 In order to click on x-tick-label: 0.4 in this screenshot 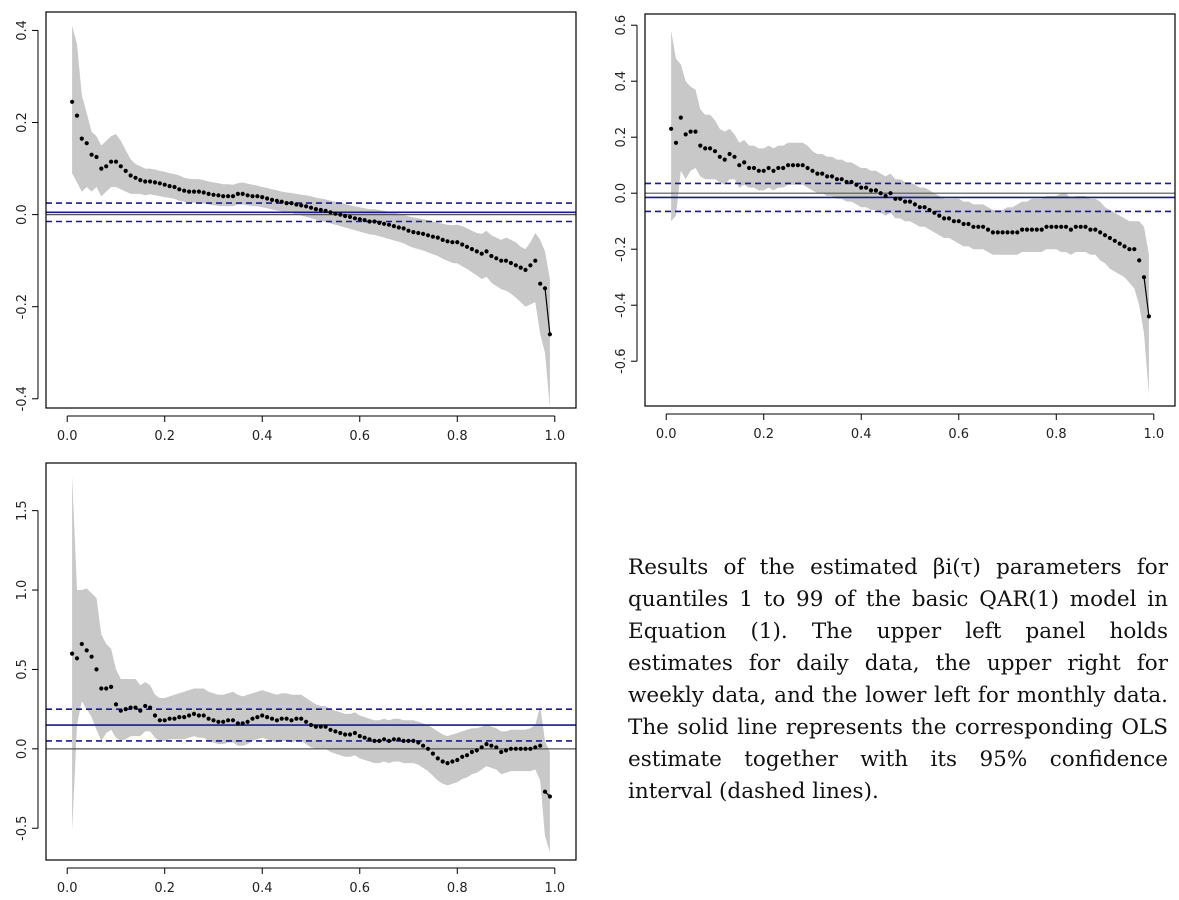, I will do `click(262, 888)`.